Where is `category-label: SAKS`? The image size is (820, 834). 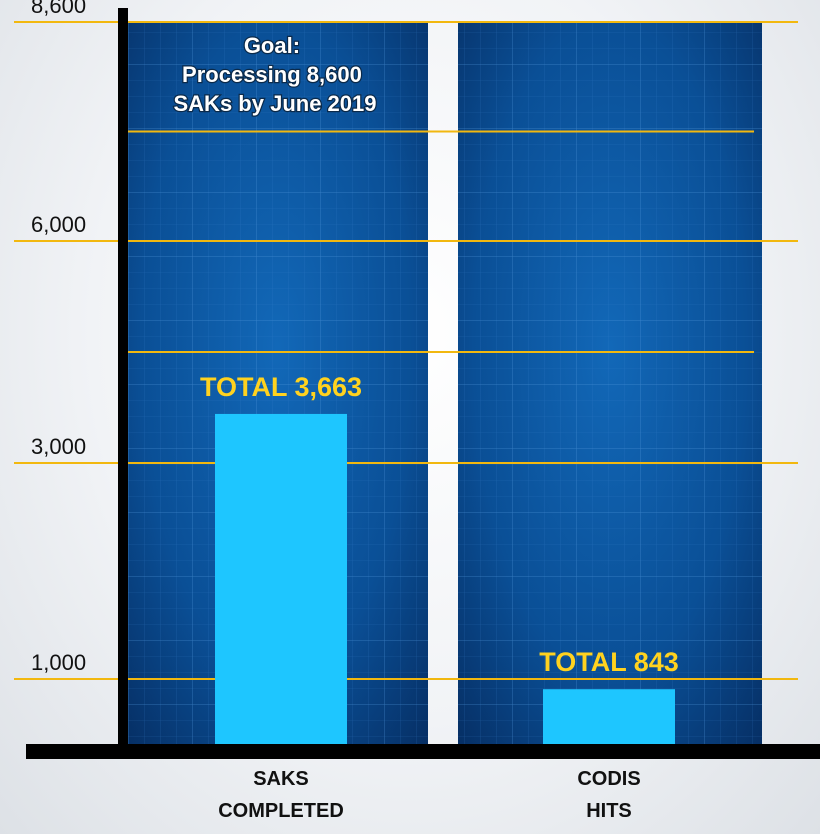 category-label: SAKS is located at coordinates (281, 779).